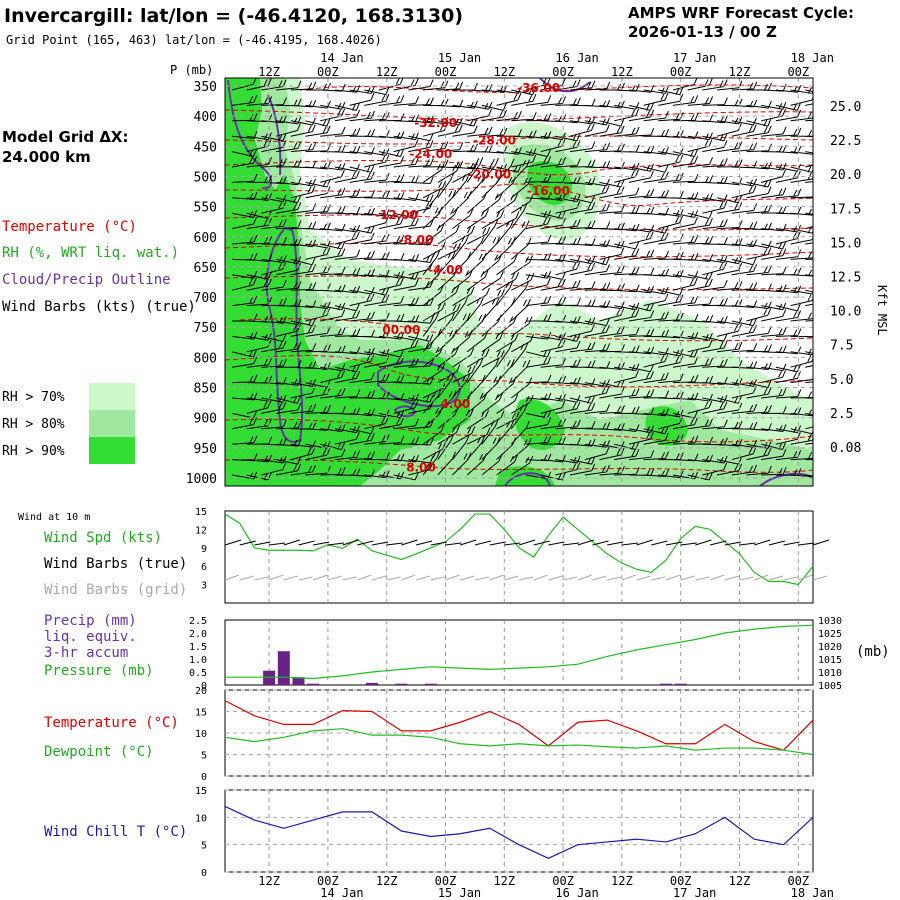 Image resolution: width=900 pixels, height=900 pixels. What do you see at coordinates (519, 831) in the screenshot?
I see `chill-panel-frame` at bounding box center [519, 831].